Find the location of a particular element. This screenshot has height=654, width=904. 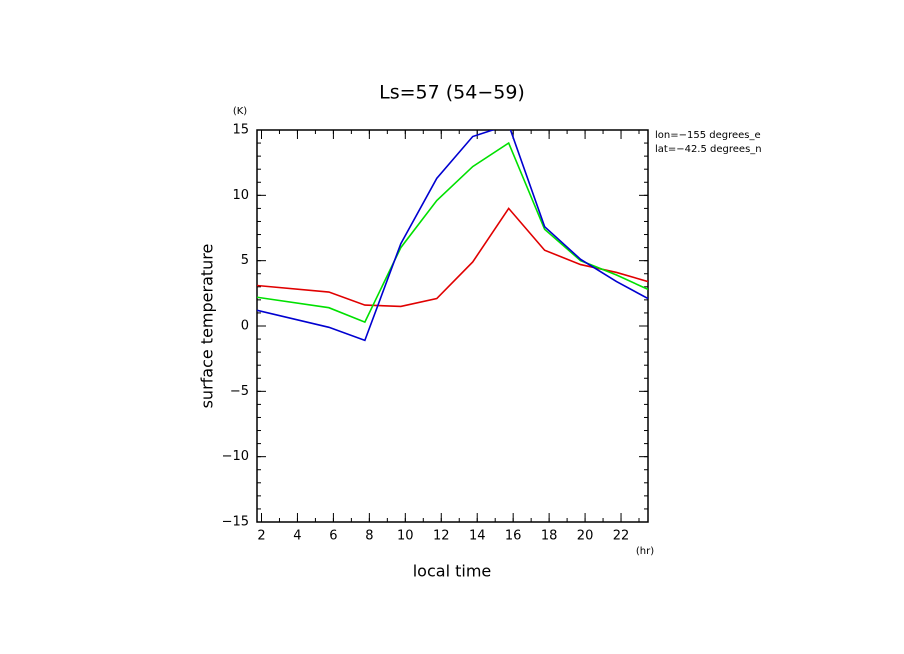

x-tick-label: 4 is located at coordinates (297, 536).